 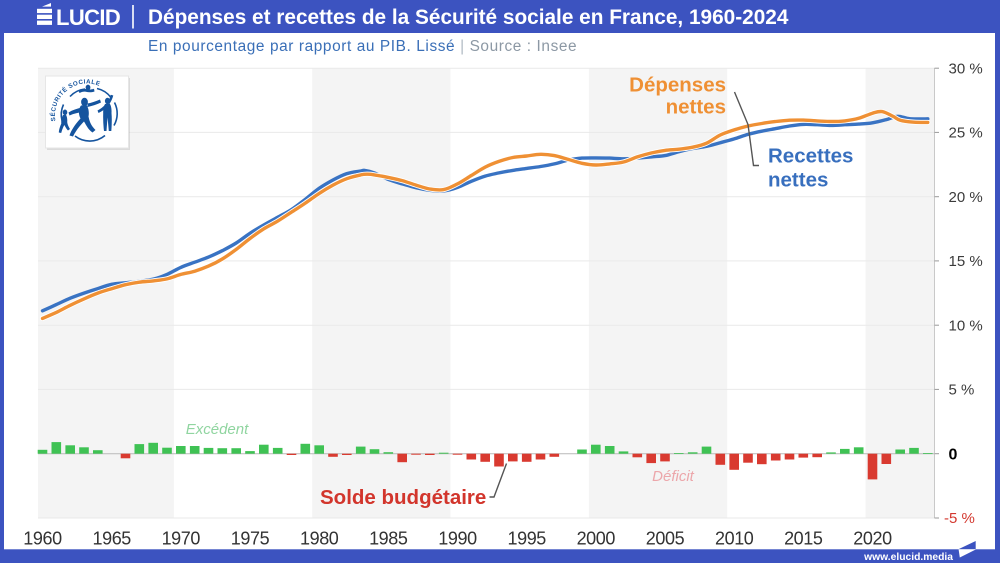 What do you see at coordinates (966, 325) in the screenshot?
I see `svg-text: 10 %` at bounding box center [966, 325].